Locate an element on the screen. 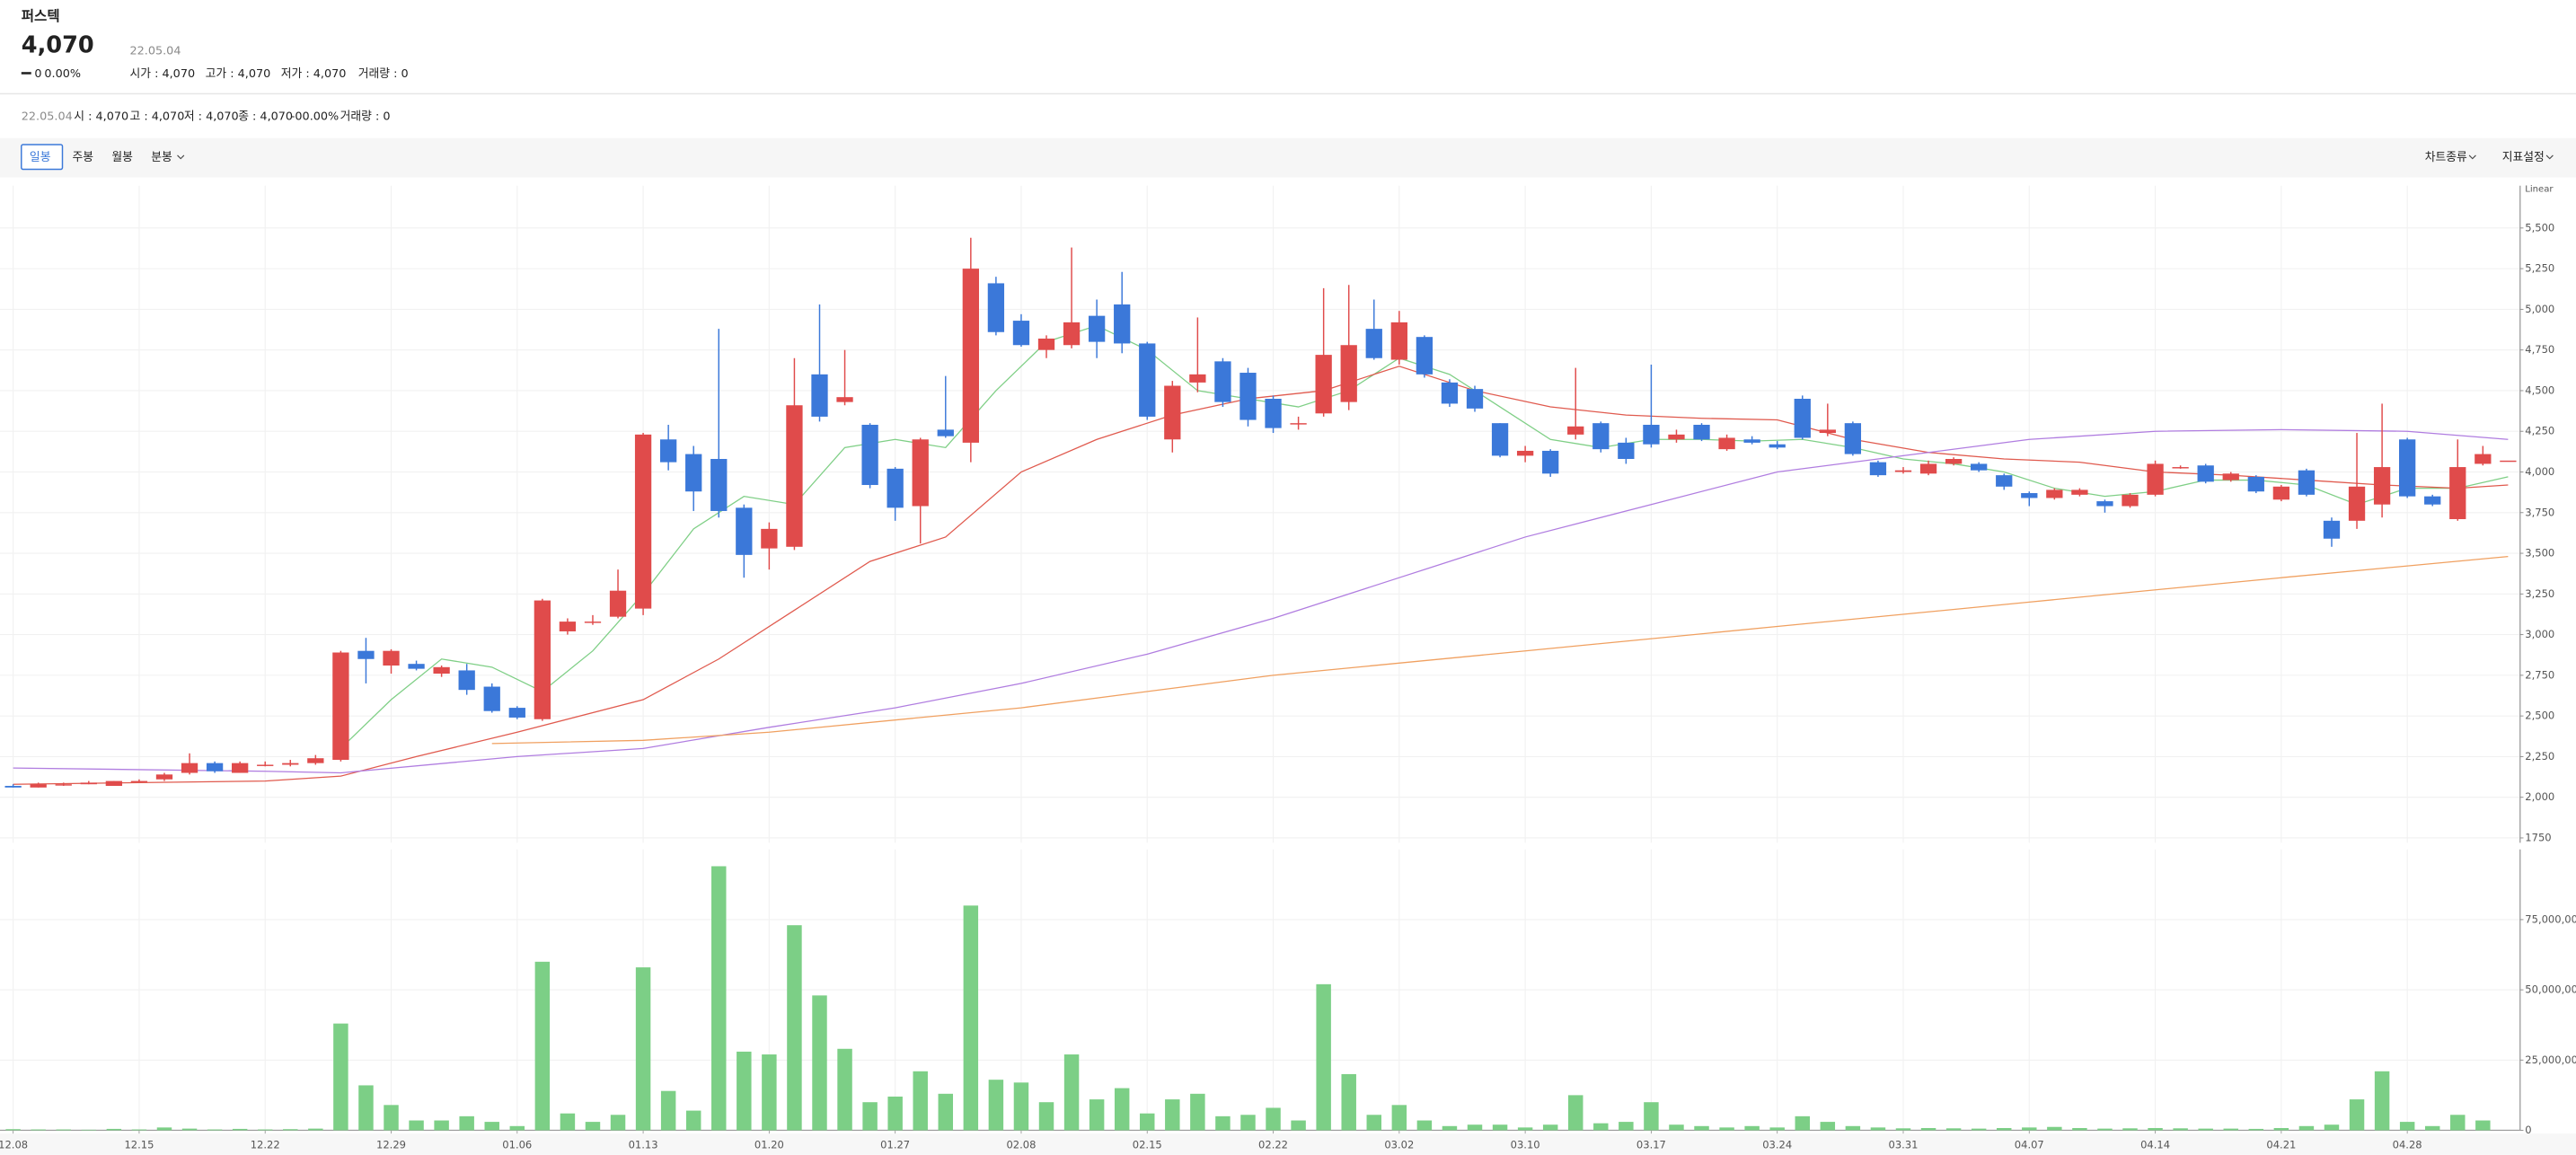 This screenshot has height=1155, width=2576. y-tick-label: 1750 is located at coordinates (2538, 837).